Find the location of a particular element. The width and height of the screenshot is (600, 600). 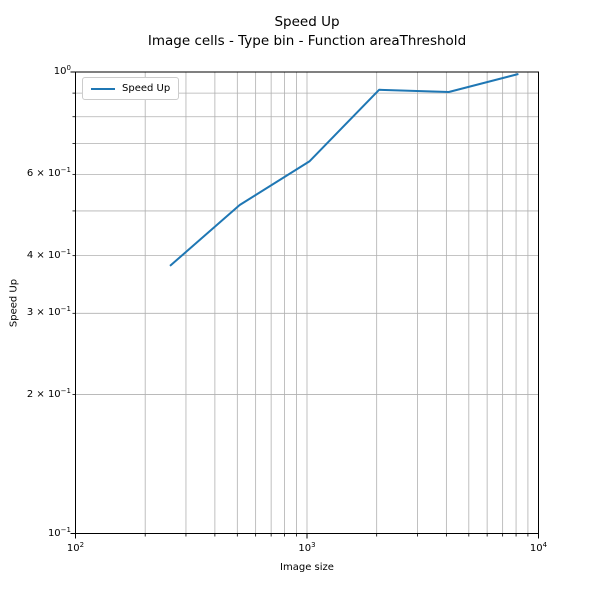

chart-title-line1: Speed Up is located at coordinates (307, 22).